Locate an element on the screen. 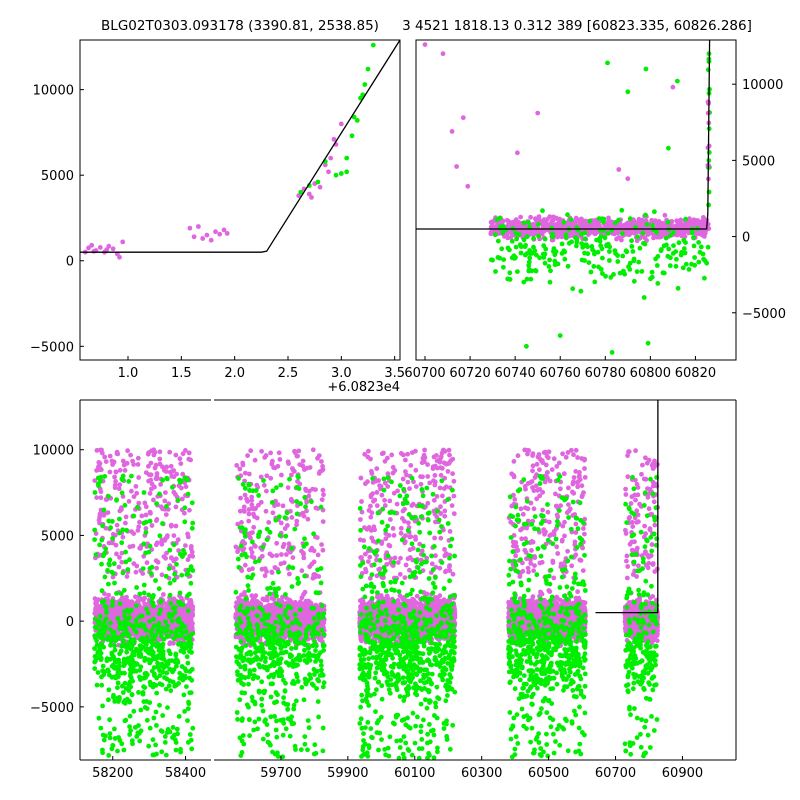  left-plot-title: BLG02T0303.093178 (3390.81, 2538.85) is located at coordinates (240, 26).